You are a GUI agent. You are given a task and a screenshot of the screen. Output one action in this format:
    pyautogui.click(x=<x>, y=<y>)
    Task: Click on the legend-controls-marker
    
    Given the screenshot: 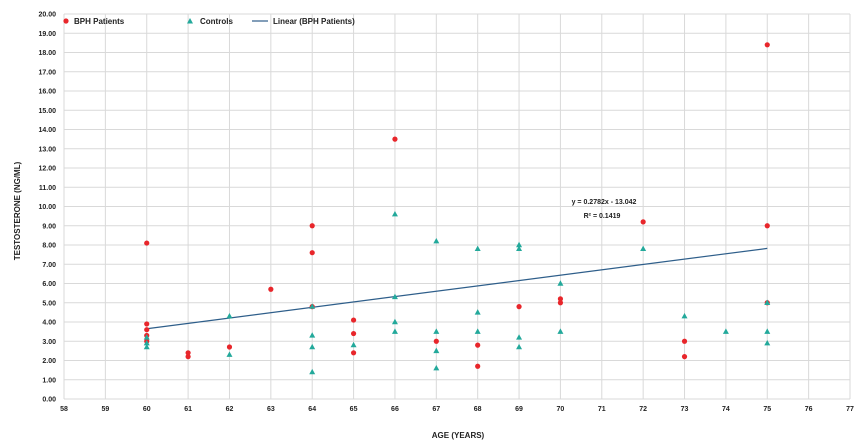 What is the action you would take?
    pyautogui.click(x=190, y=21)
    